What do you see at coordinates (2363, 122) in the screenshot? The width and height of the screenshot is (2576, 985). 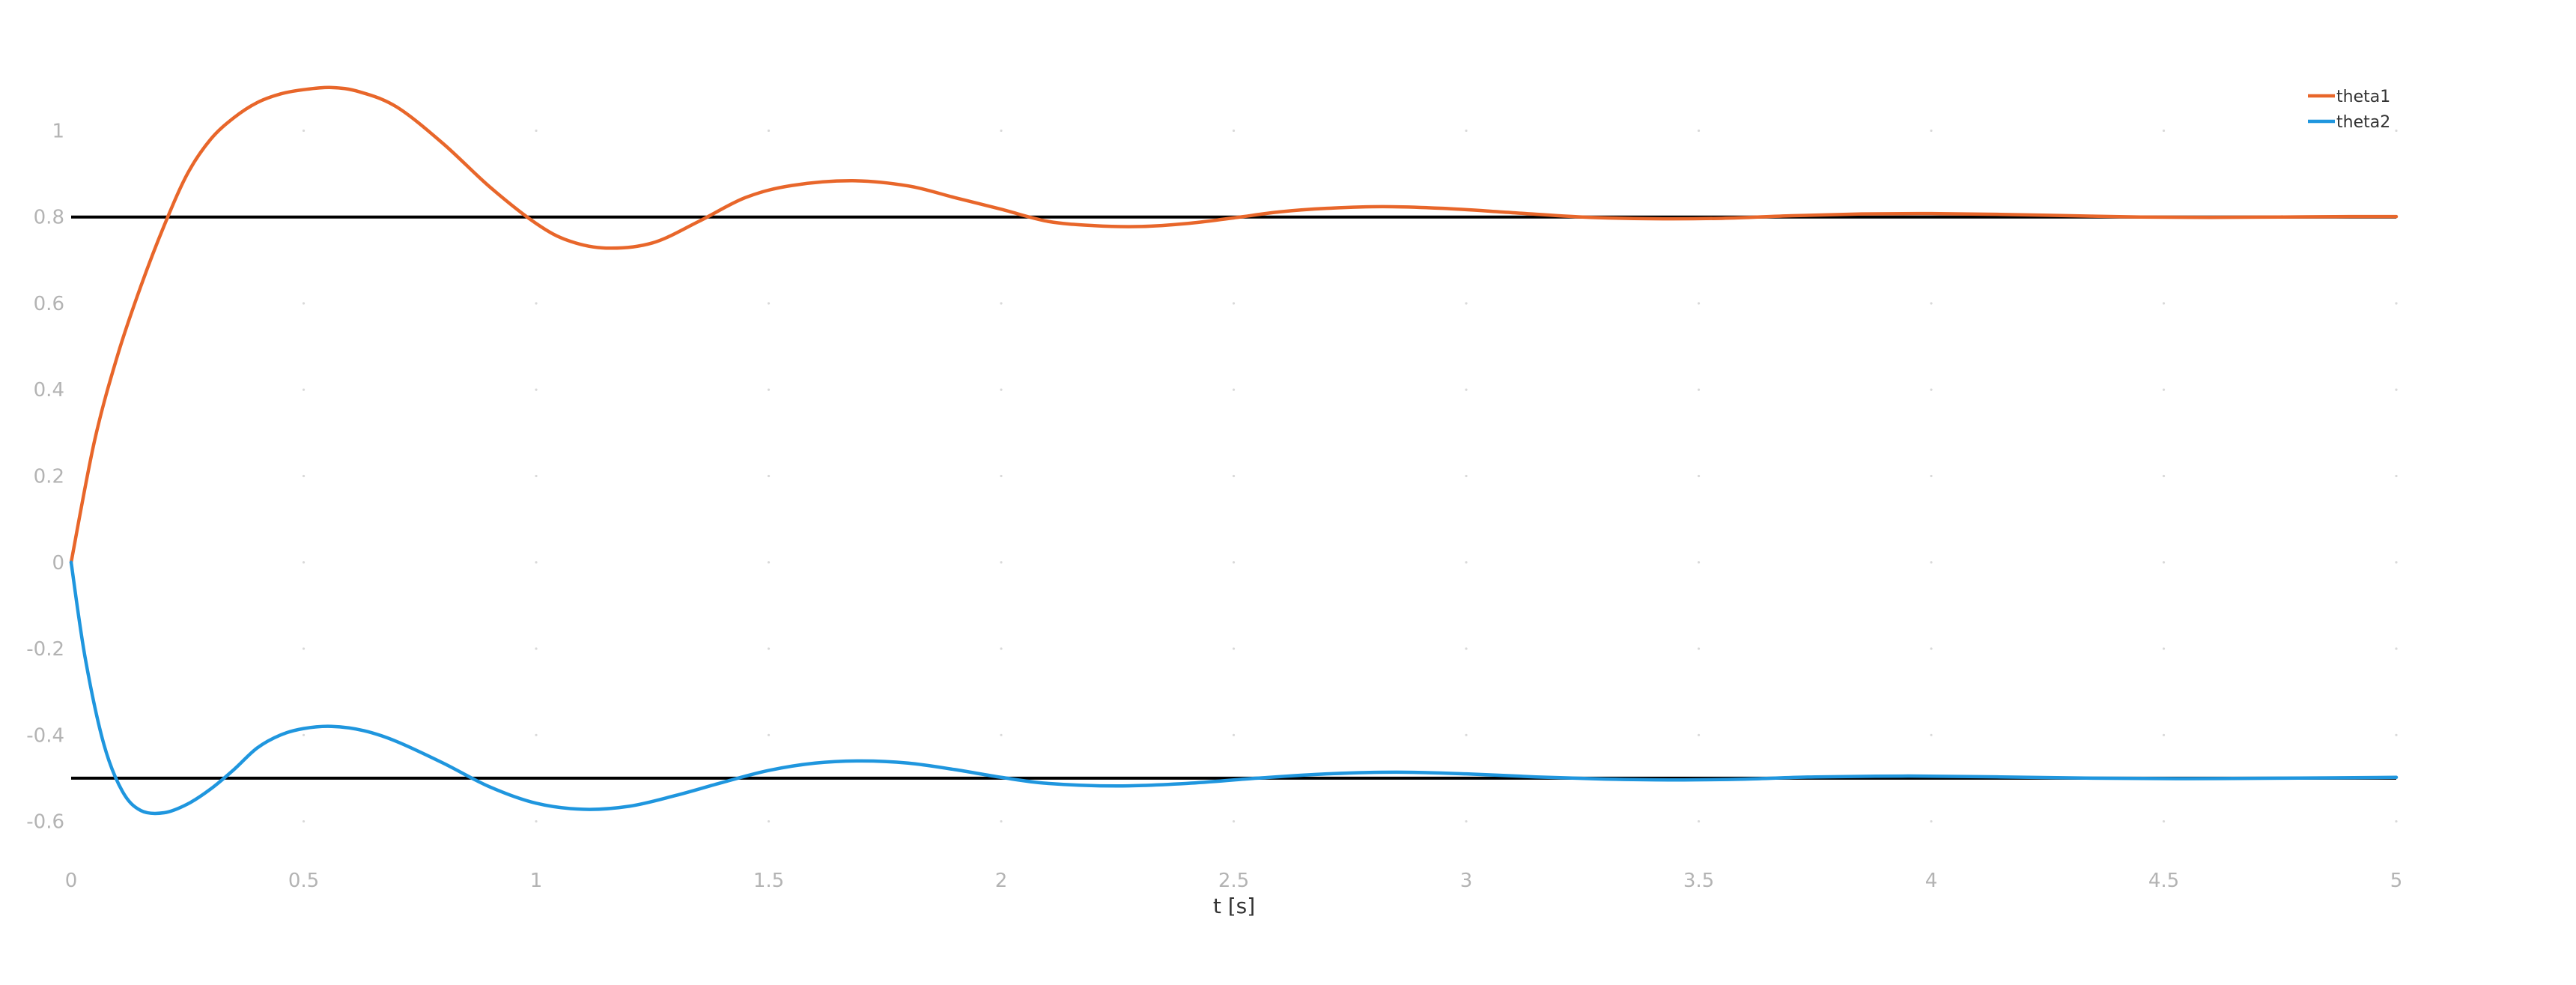 I see `legend-label-theta2: theta2` at bounding box center [2363, 122].